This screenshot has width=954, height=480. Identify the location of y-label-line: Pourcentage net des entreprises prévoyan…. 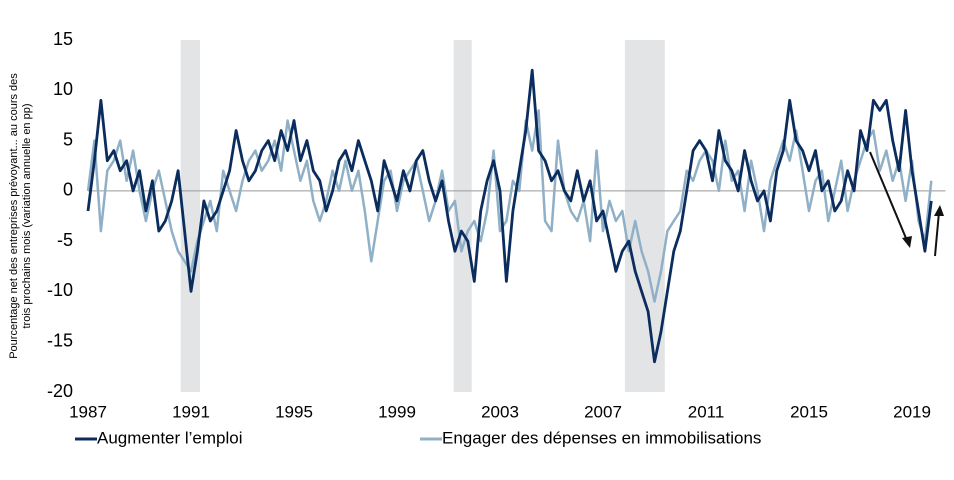
(14, 216).